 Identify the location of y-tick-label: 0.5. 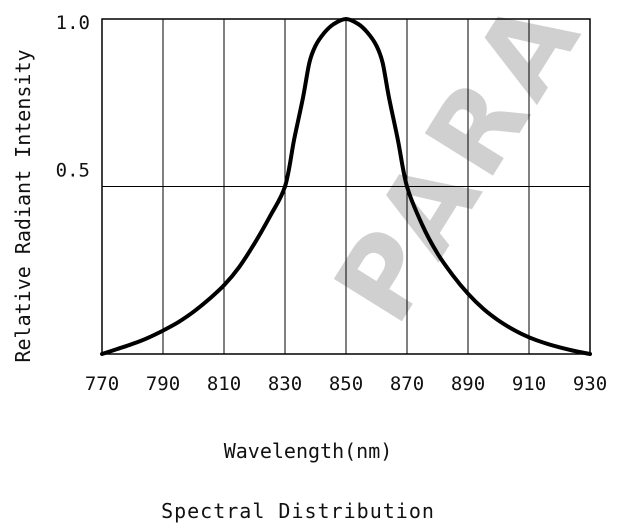
(73, 171).